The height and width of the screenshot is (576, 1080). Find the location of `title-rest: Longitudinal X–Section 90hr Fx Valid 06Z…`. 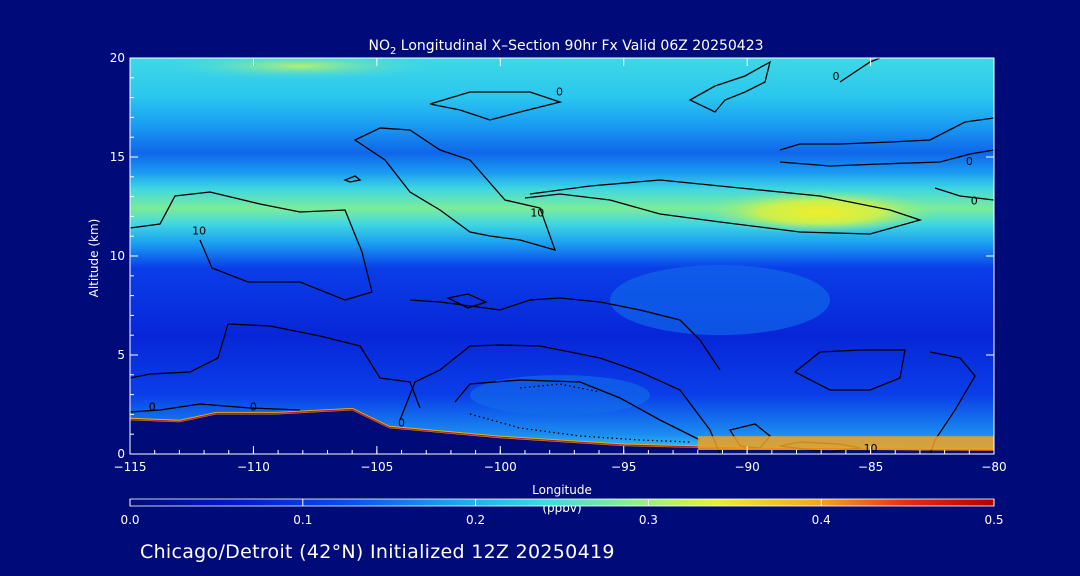

title-rest: Longitudinal X–Section 90hr Fx Valid 06Z… is located at coordinates (579, 46).